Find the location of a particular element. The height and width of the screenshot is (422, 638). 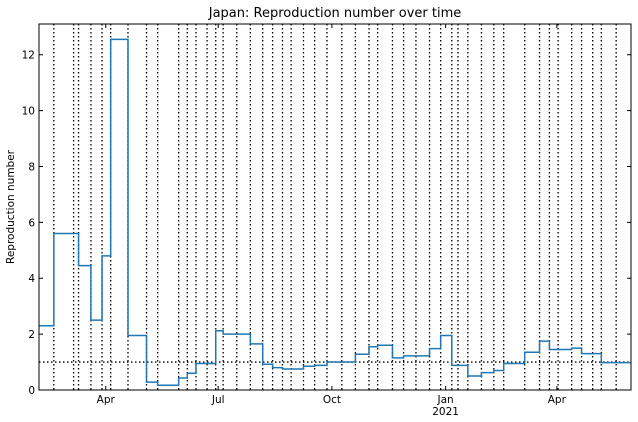

x-tick-label: Jul is located at coordinates (218, 400).